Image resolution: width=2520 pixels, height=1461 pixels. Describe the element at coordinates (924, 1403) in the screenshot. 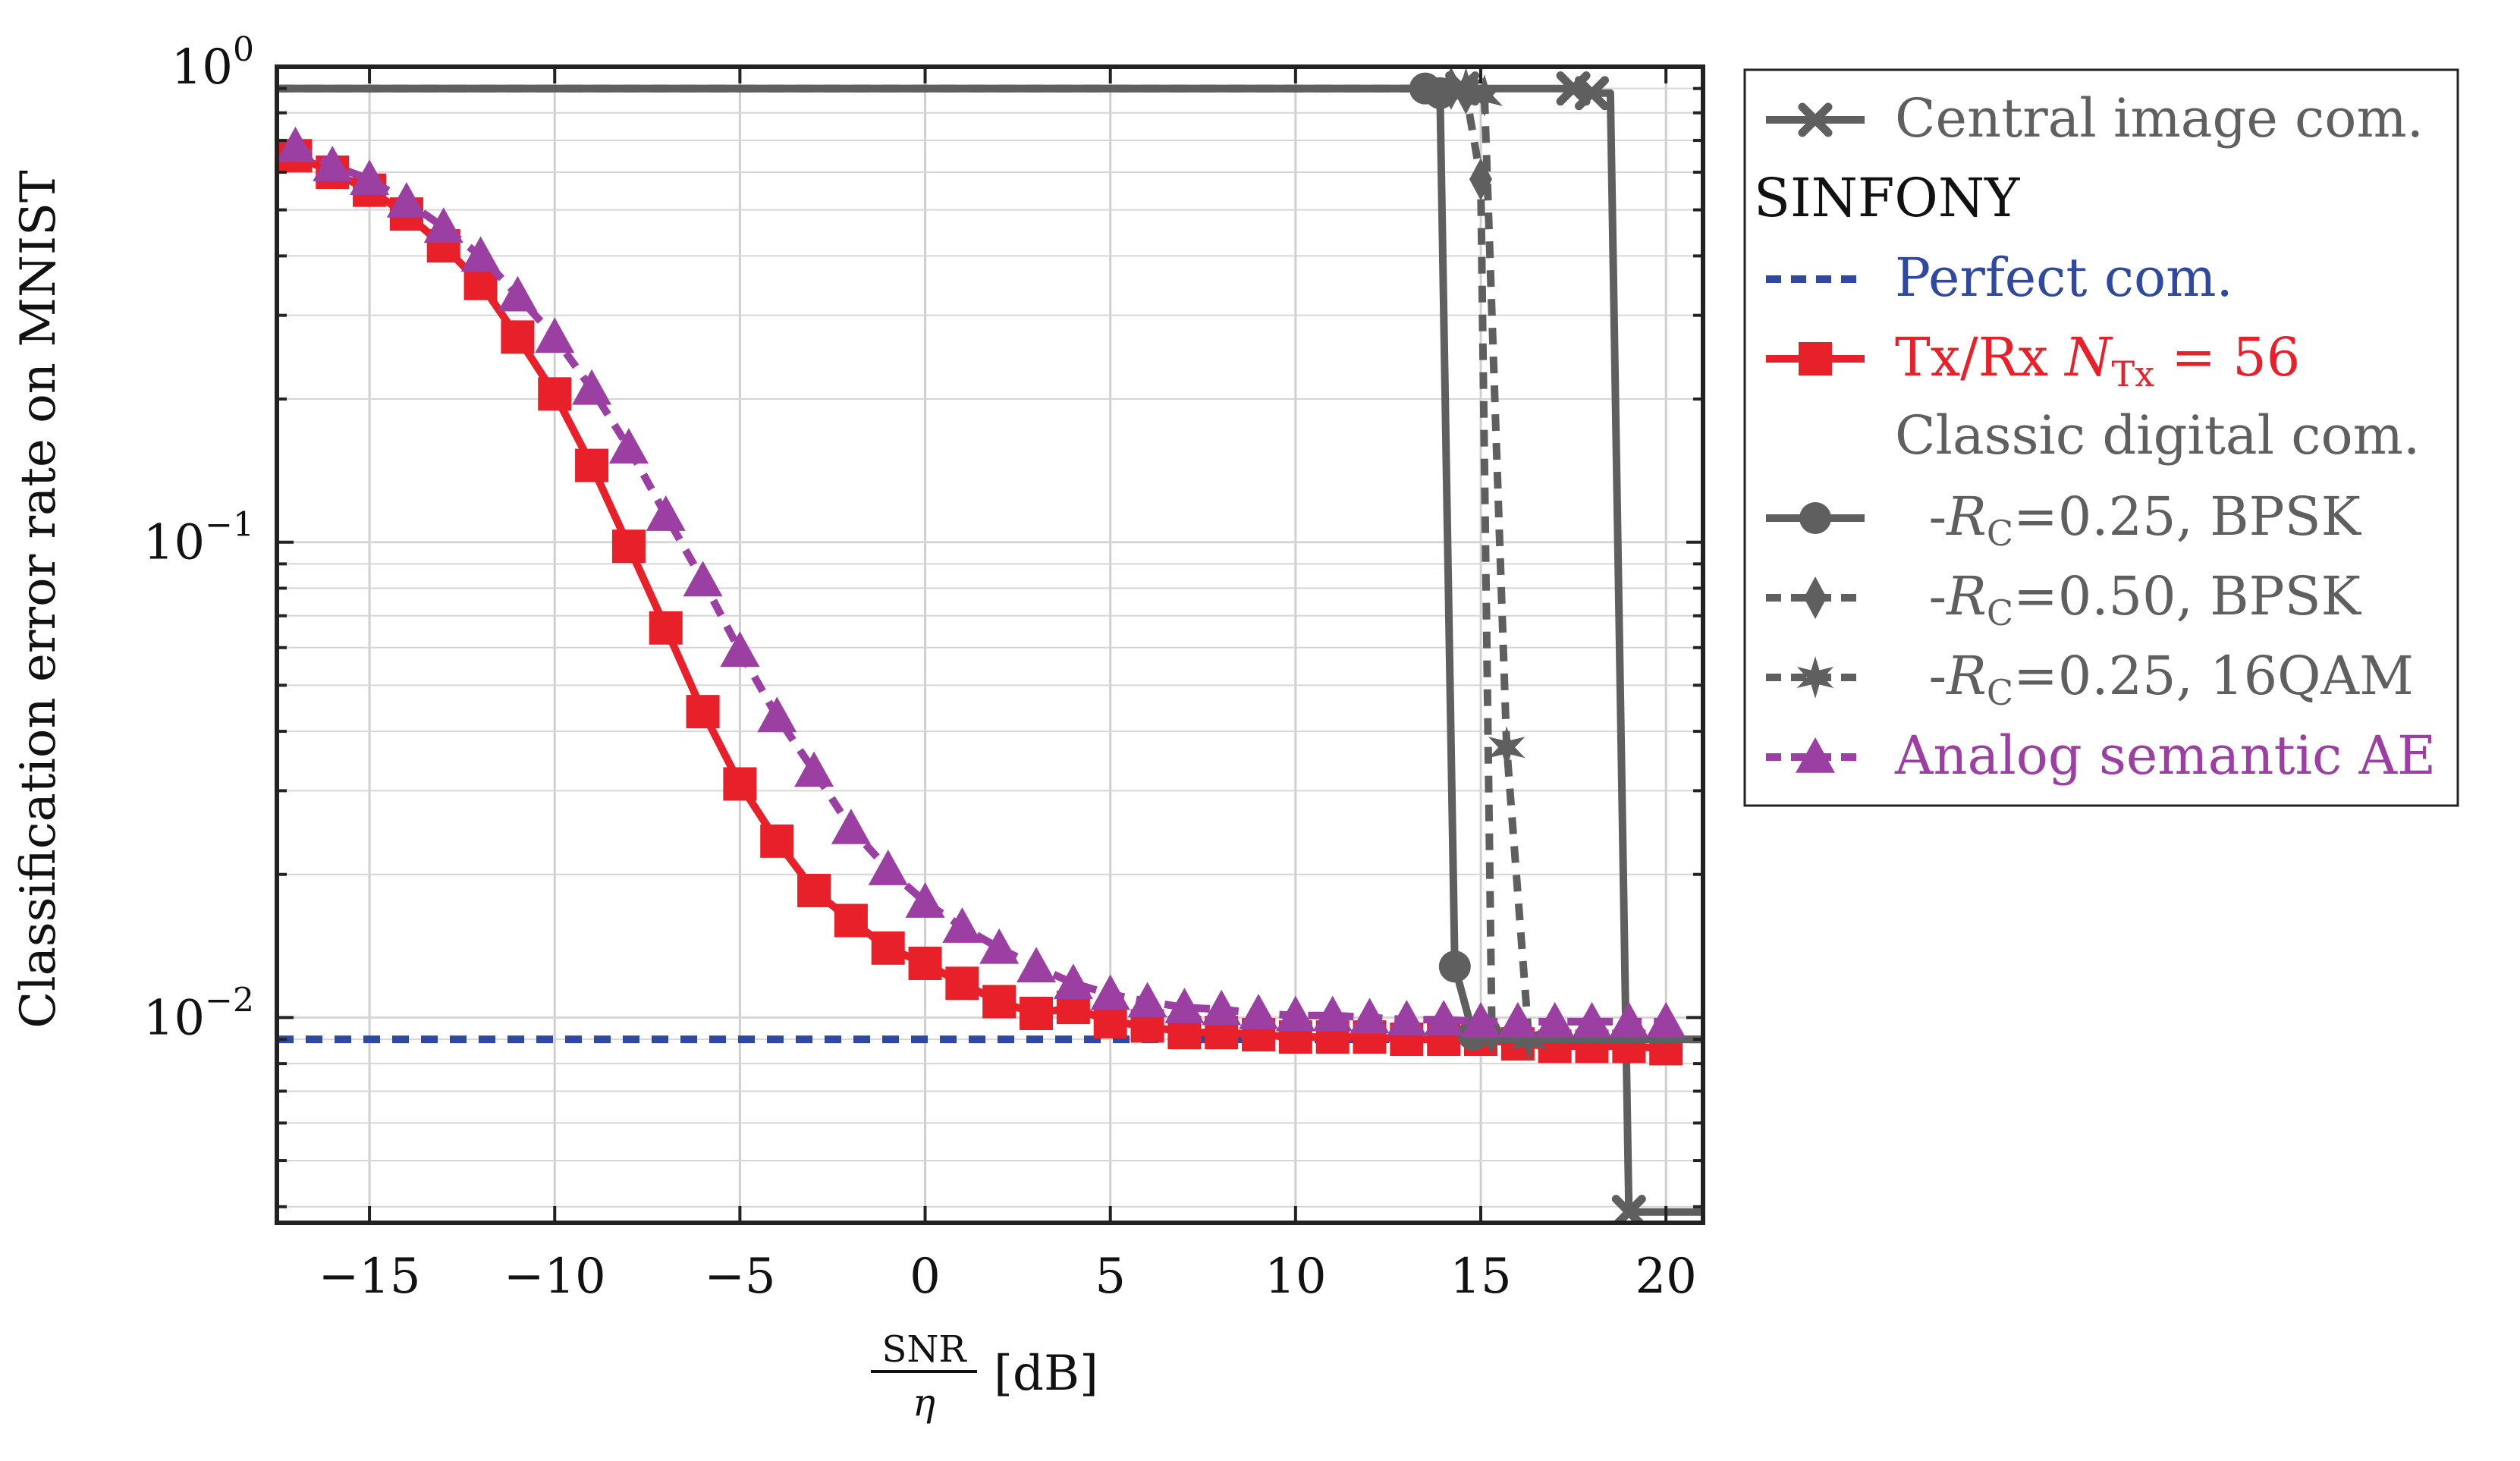

I see `x-label-denominator: η` at that location.